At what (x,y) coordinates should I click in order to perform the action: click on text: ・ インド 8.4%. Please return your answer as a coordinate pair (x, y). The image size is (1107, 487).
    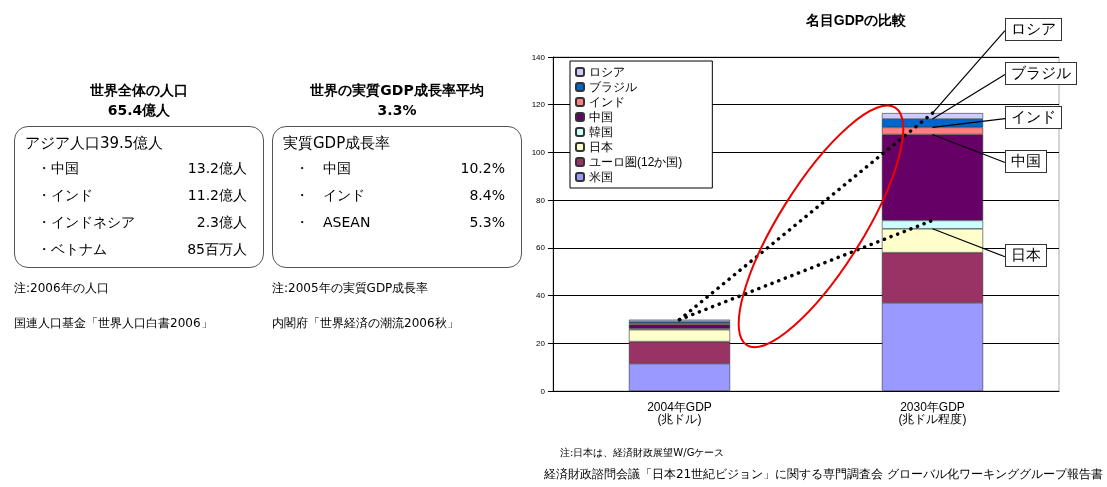
    Looking at the image, I should click on (400, 195).